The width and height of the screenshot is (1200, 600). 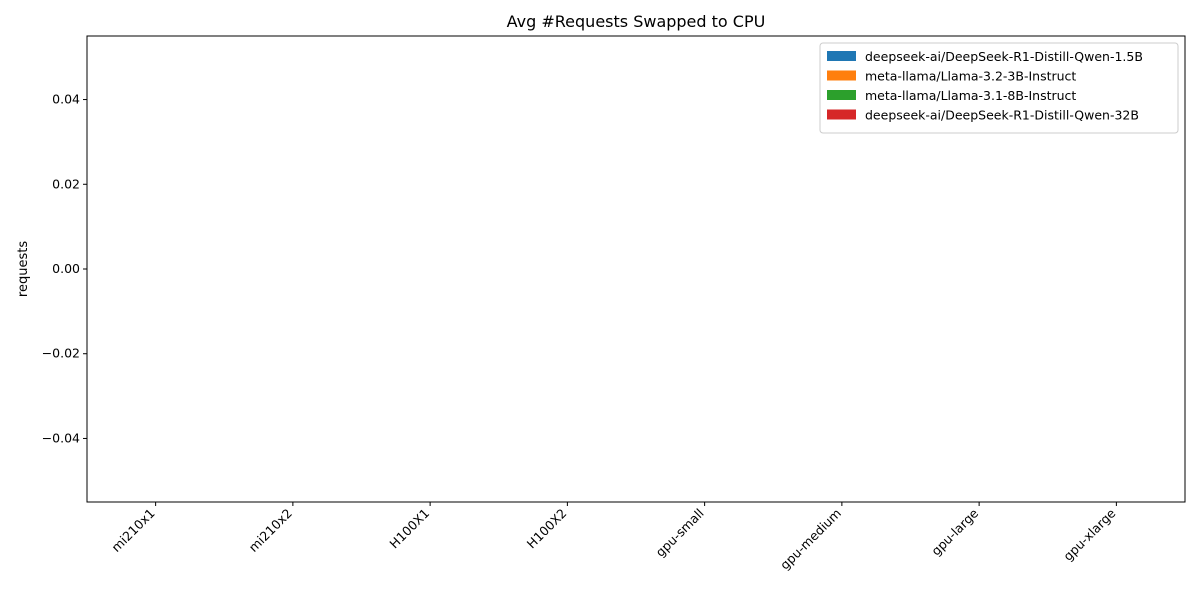 What do you see at coordinates (61, 353) in the screenshot?
I see `y-tick-label: −0.02` at bounding box center [61, 353].